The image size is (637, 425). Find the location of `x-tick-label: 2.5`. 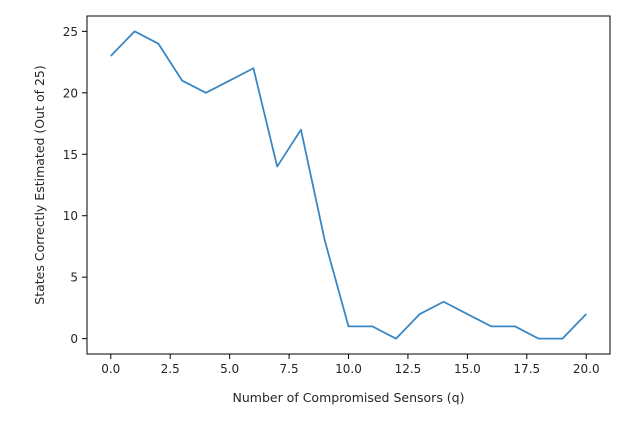

x-tick-label: 2.5 is located at coordinates (170, 369).